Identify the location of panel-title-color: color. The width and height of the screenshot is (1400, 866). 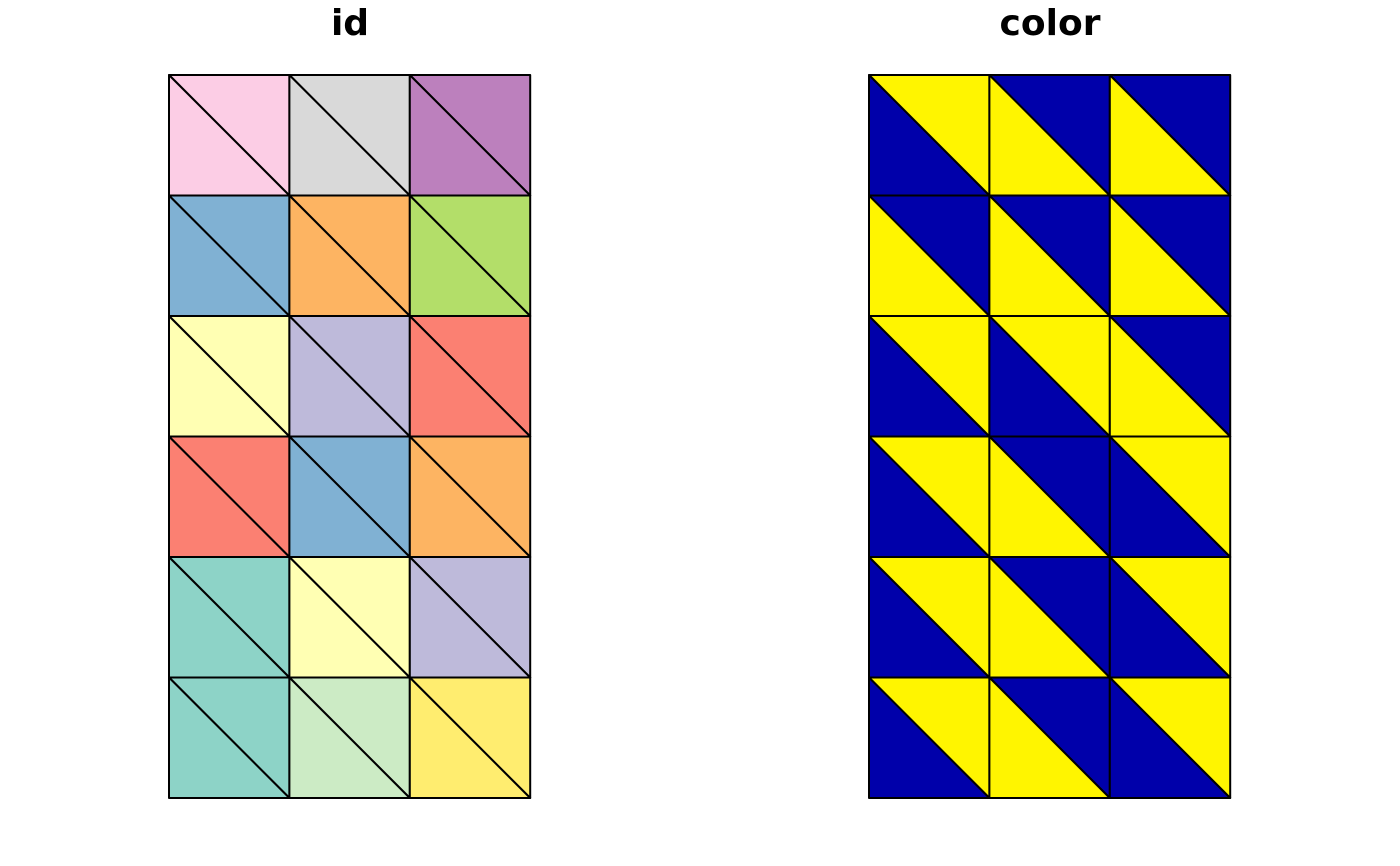
(1050, 23).